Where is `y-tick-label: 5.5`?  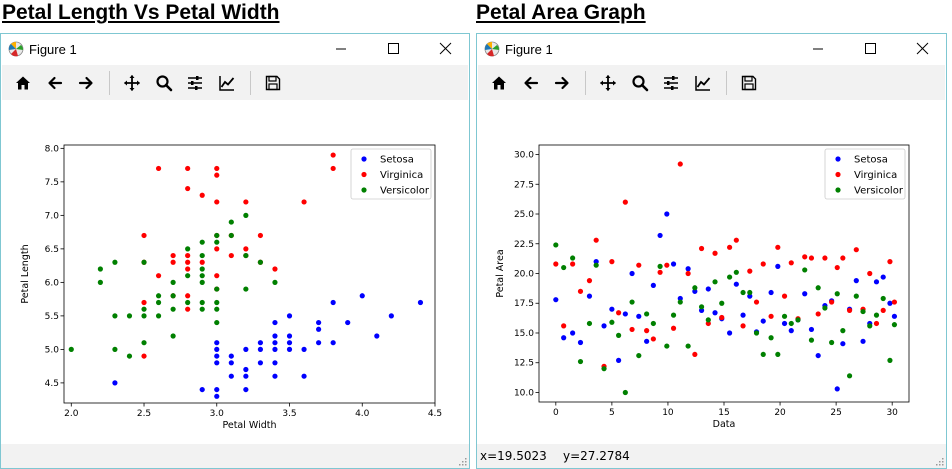 y-tick-label: 5.5 is located at coordinates (52, 317).